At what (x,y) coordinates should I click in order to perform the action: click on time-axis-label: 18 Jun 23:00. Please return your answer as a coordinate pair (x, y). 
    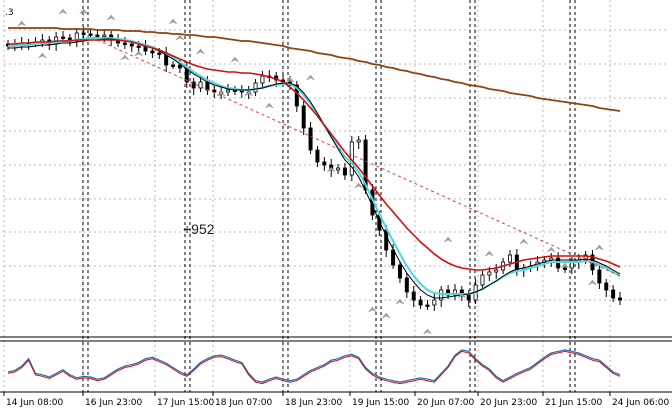
    Looking at the image, I should click on (314, 403).